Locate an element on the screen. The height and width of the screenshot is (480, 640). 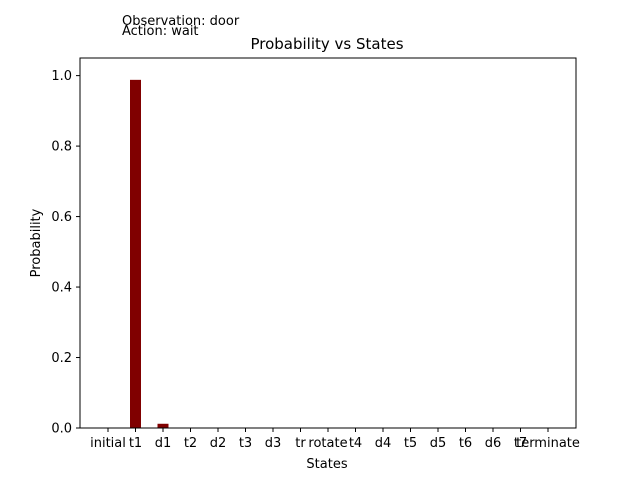
x-tick-label: t4 is located at coordinates (355, 443).